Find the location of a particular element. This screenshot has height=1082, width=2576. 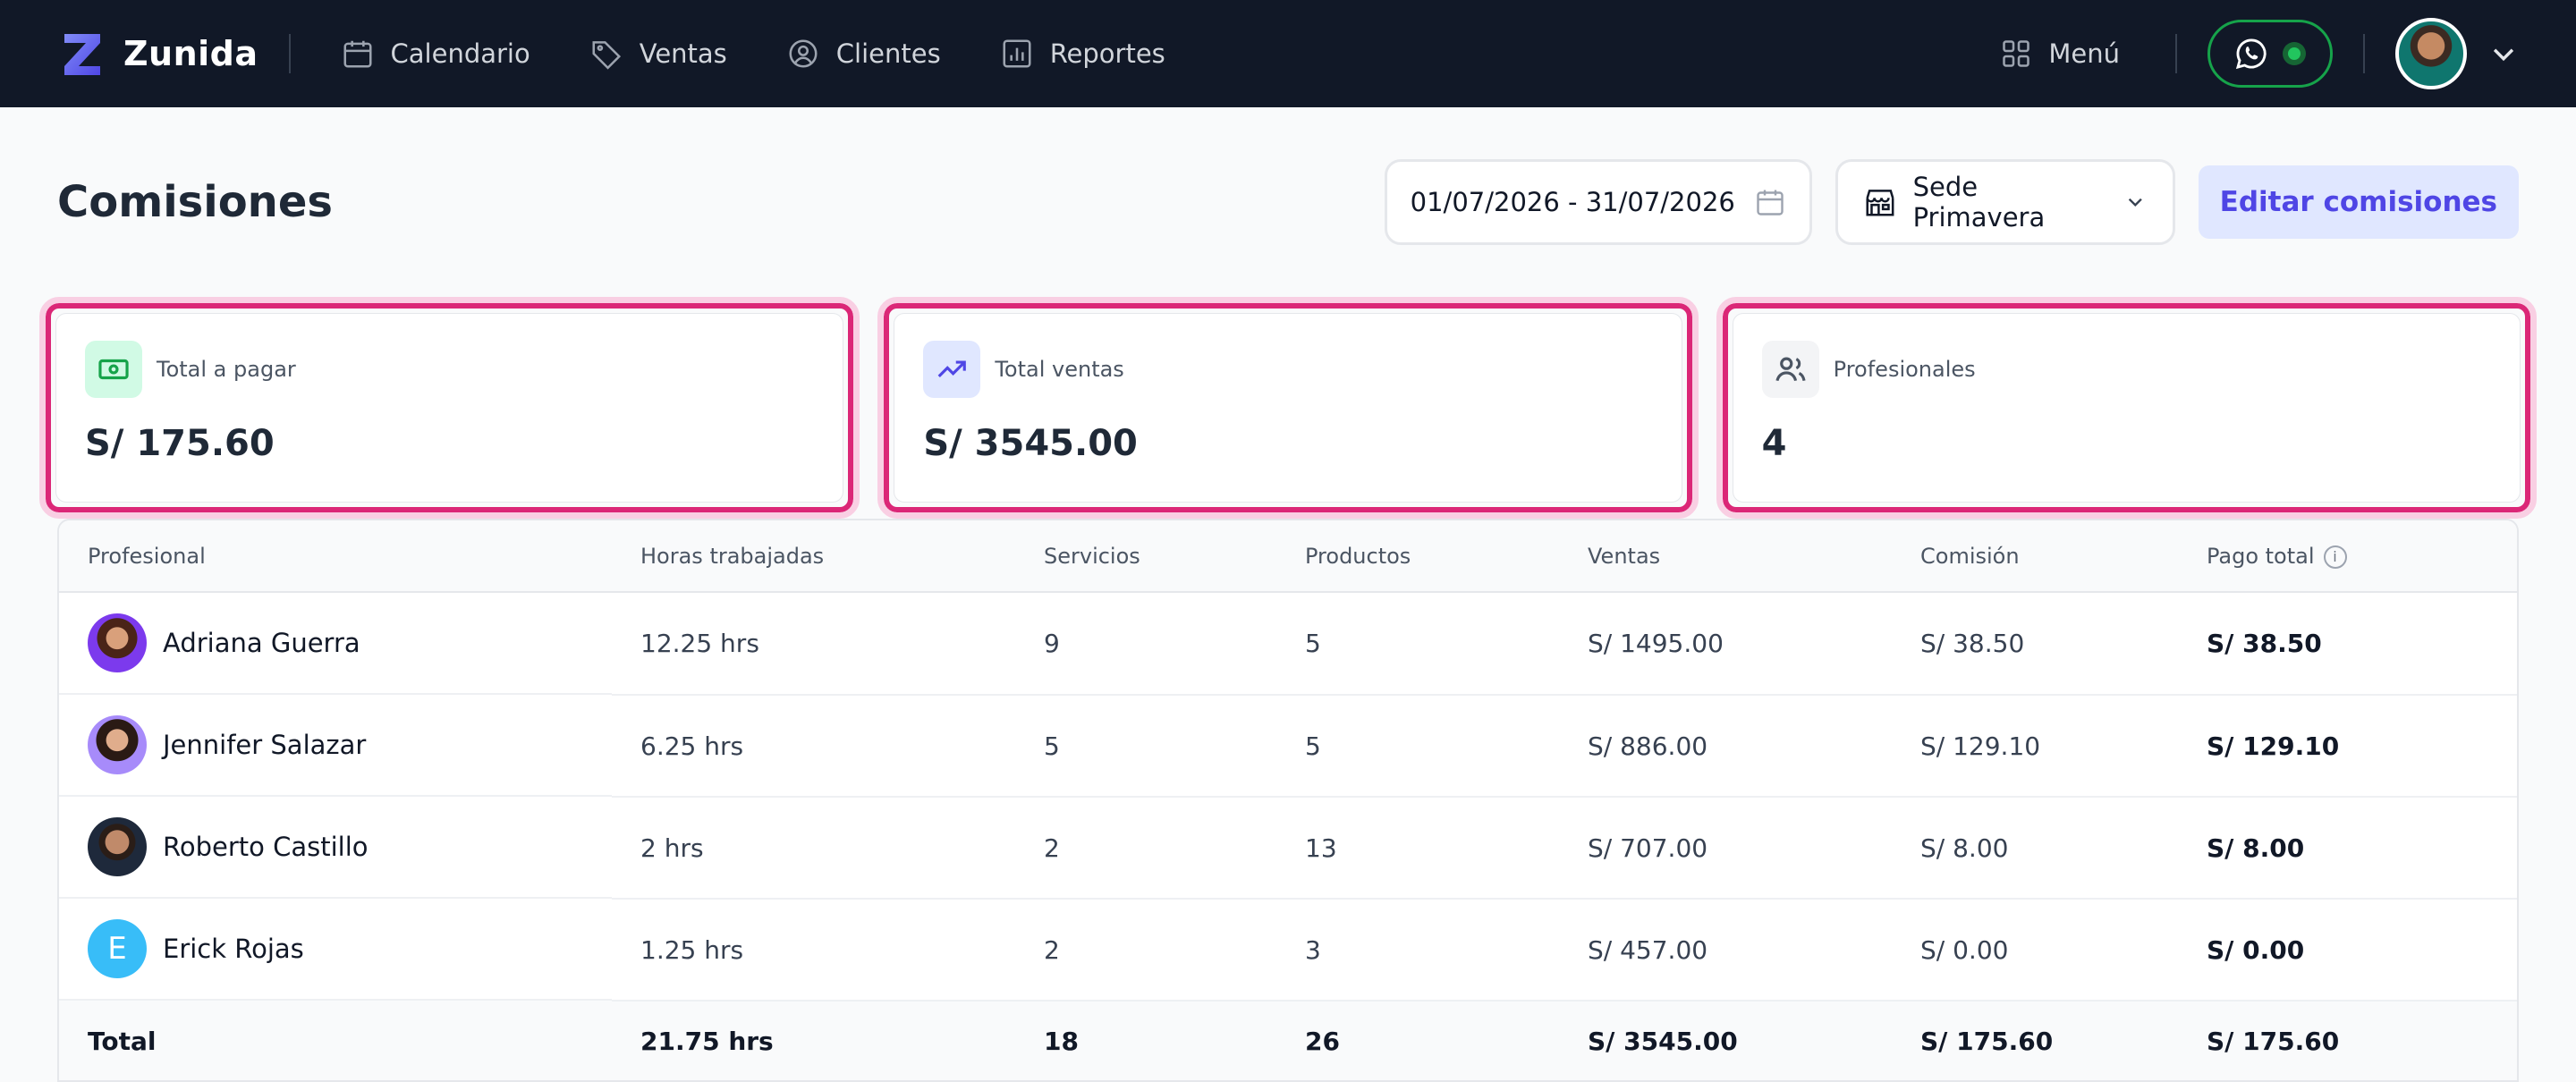

commission-cell: S/ 8.00 is located at coordinates (2035, 848).